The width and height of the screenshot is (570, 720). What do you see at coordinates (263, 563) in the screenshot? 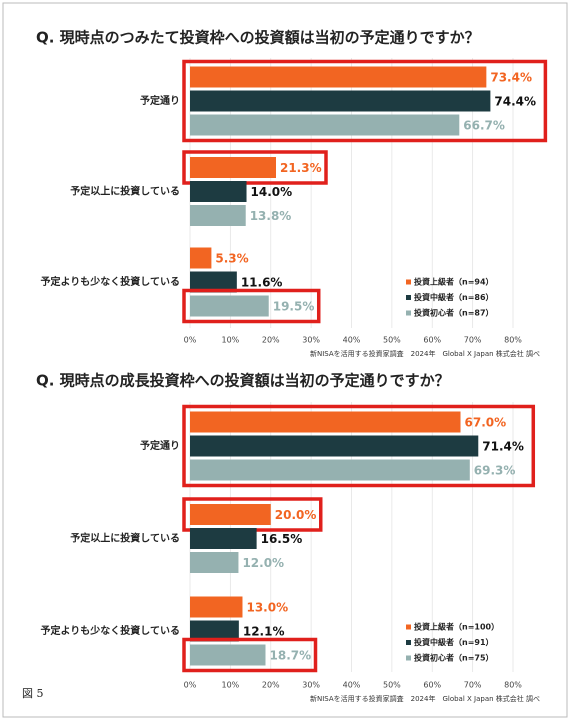
I see `value-label: 12.0%` at bounding box center [263, 563].